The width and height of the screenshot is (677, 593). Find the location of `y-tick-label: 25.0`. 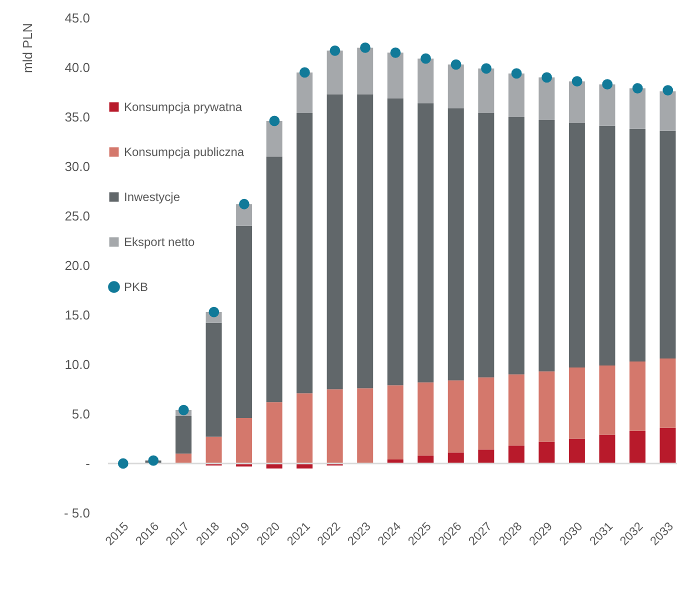

y-tick-label: 25.0 is located at coordinates (77, 216).